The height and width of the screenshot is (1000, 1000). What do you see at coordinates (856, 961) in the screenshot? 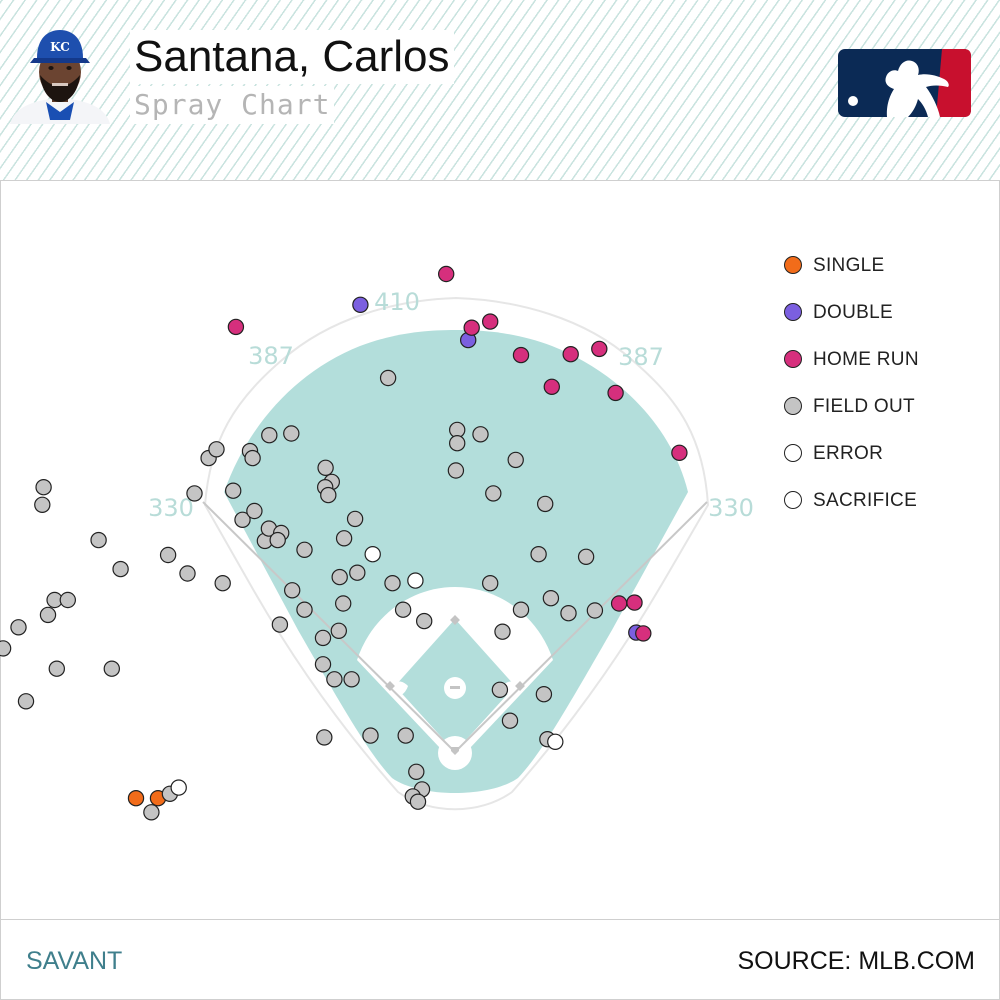
I see `footer-source-label: SOURCE: MLB.COM` at bounding box center [856, 961].